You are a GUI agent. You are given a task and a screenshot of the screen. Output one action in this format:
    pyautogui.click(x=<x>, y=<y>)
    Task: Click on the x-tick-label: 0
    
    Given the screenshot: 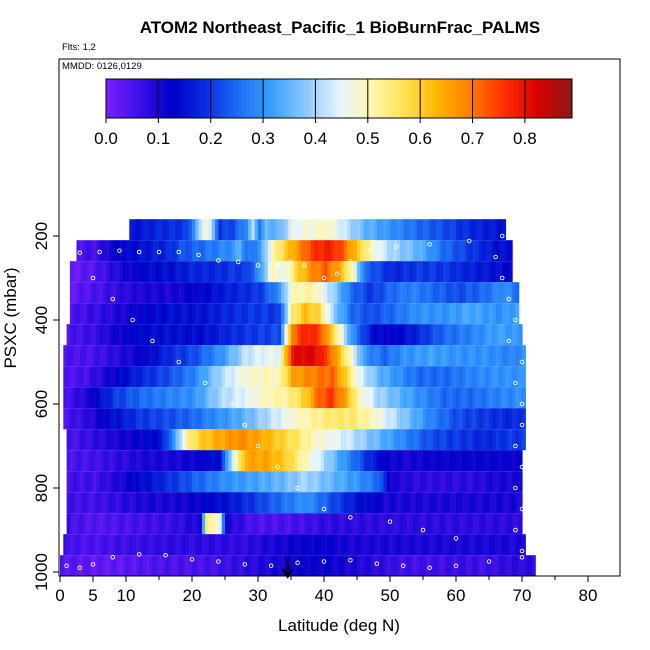 What is the action you would take?
    pyautogui.click(x=59, y=595)
    